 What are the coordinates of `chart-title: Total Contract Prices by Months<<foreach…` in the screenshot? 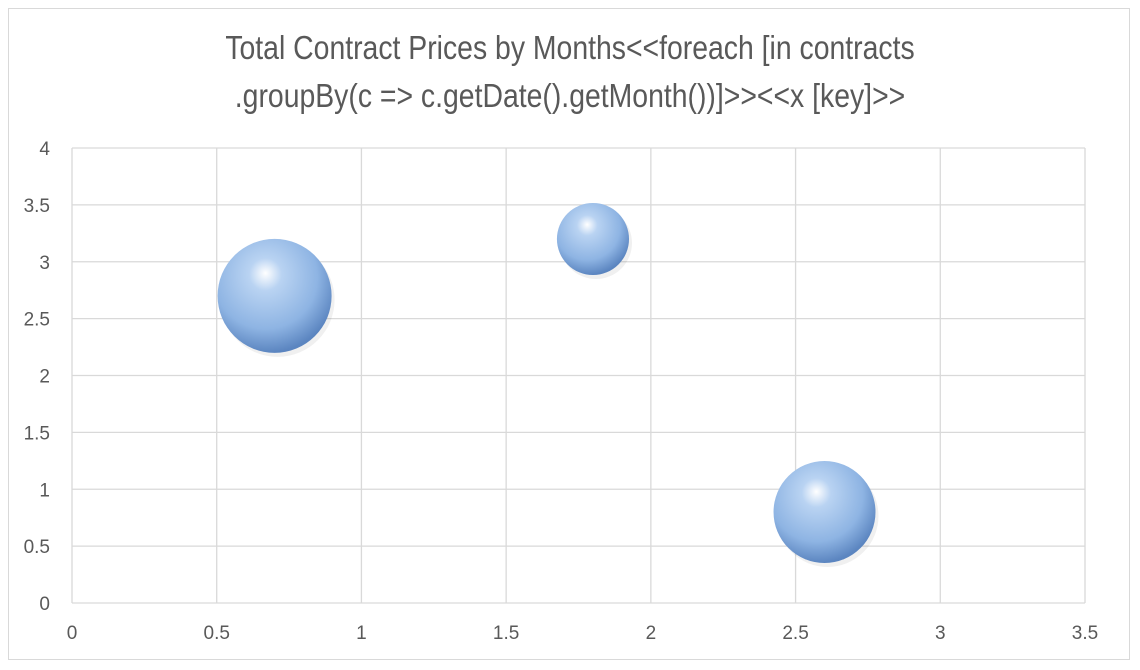 It's located at (570, 72).